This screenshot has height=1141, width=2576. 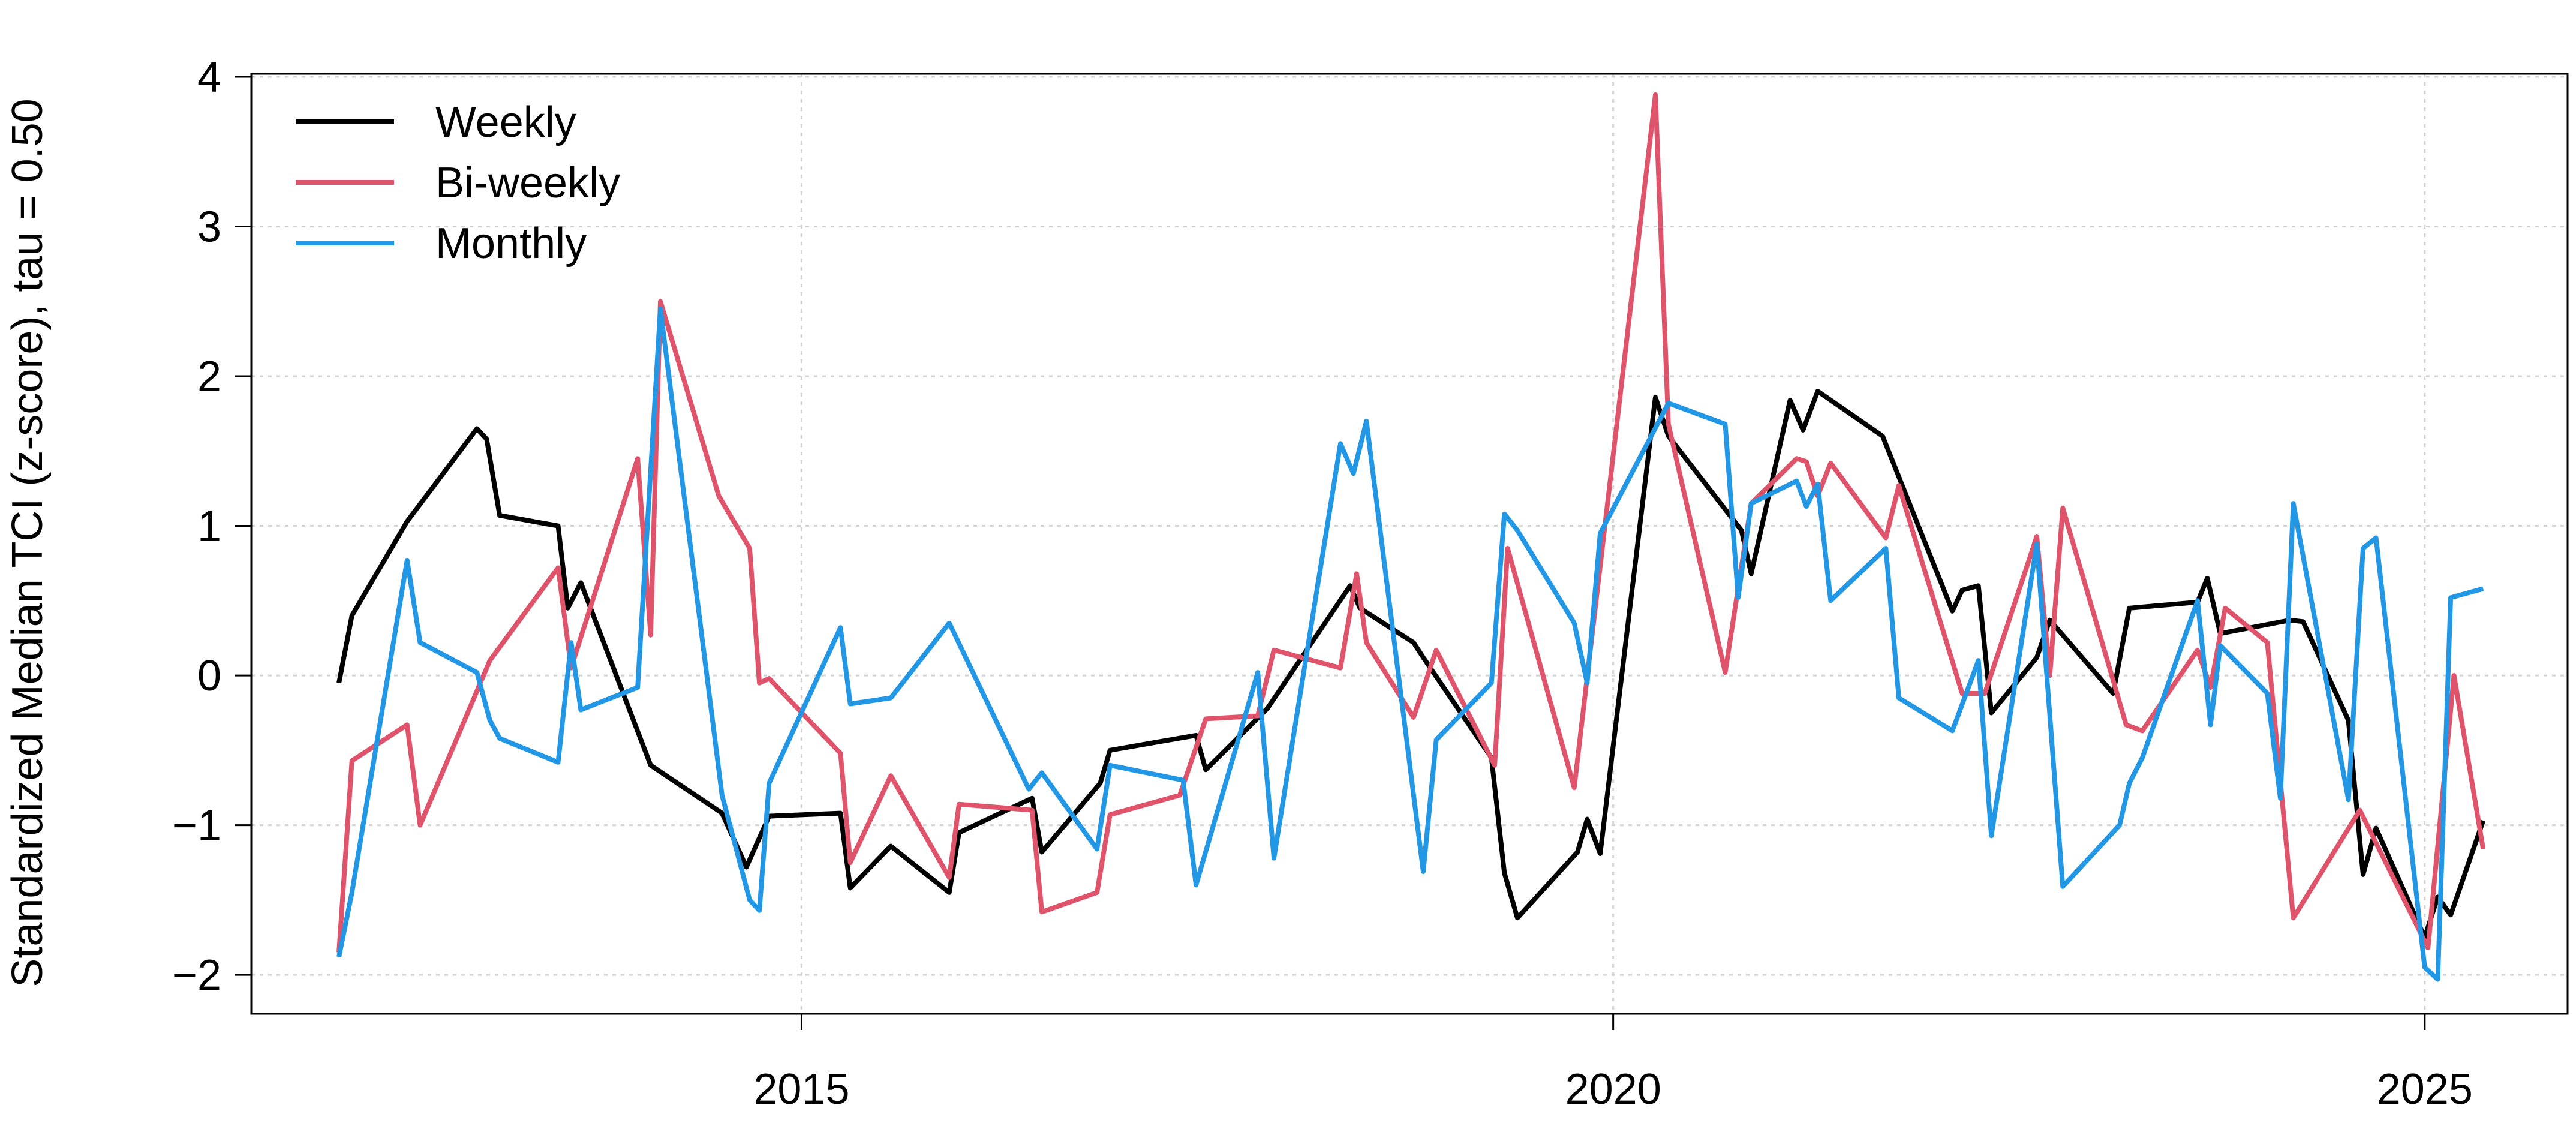 What do you see at coordinates (2425, 1089) in the screenshot?
I see `x-tick-label: 2025` at bounding box center [2425, 1089].